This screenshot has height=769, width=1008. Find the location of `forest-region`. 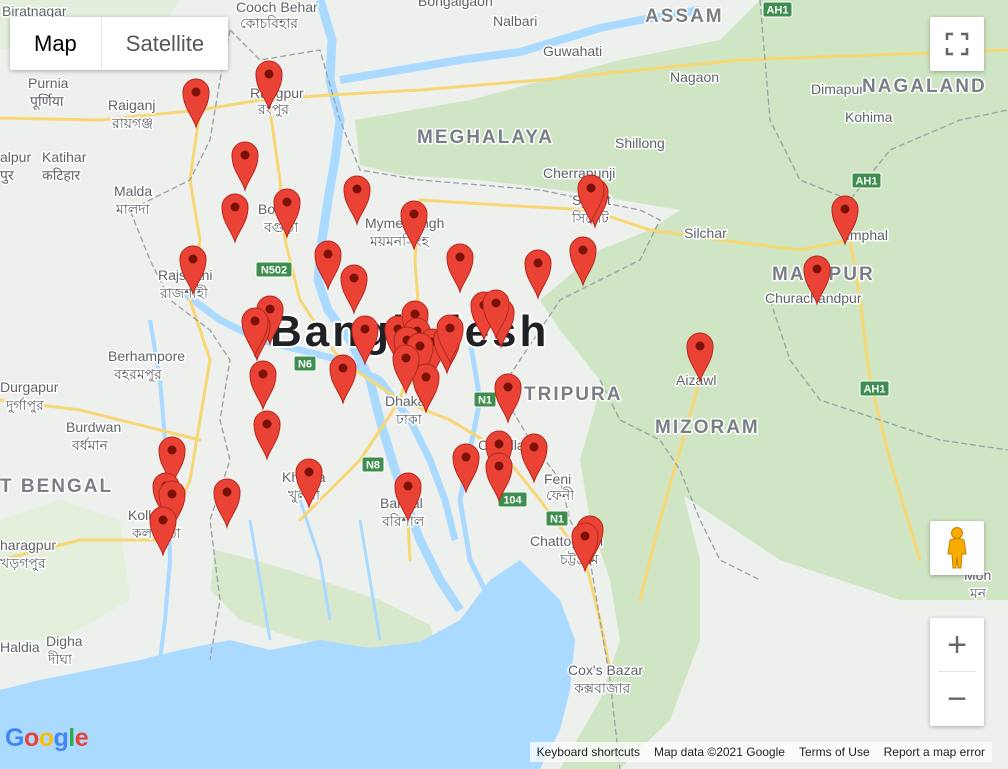

forest-region is located at coordinates (325, 605).